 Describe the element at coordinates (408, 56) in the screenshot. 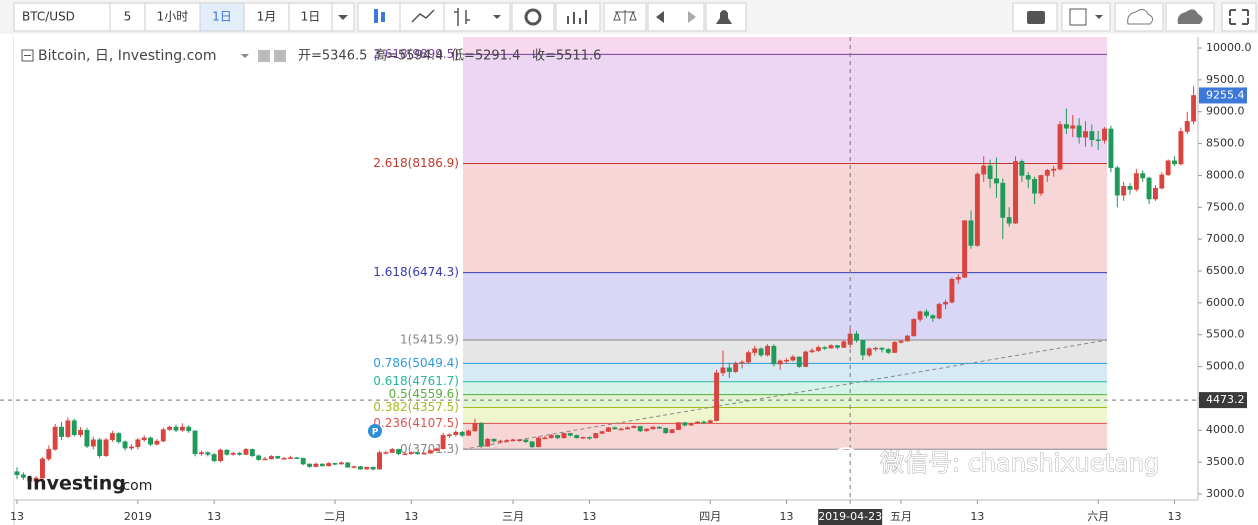

I see `legend-ohlc: 高=5594.4` at that location.